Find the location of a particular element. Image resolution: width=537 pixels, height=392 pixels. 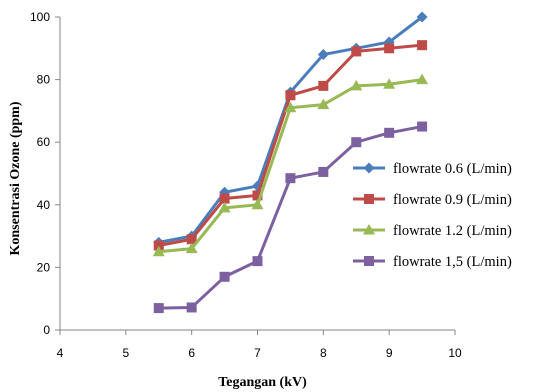

y-tick-label: 80 is located at coordinates (44, 80).